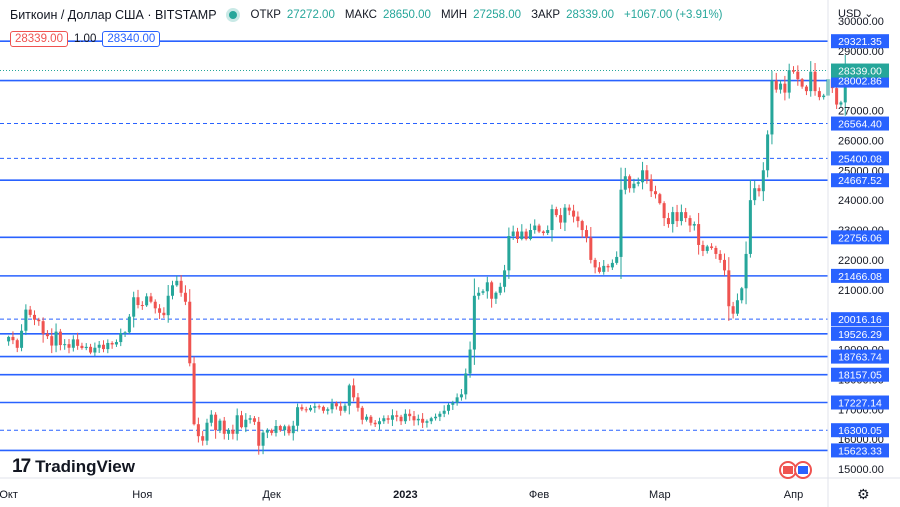 Image resolution: width=900 pixels, height=507 pixels. Describe the element at coordinates (85, 466) in the screenshot. I see `tradingview-logo-text: TradingView` at that location.